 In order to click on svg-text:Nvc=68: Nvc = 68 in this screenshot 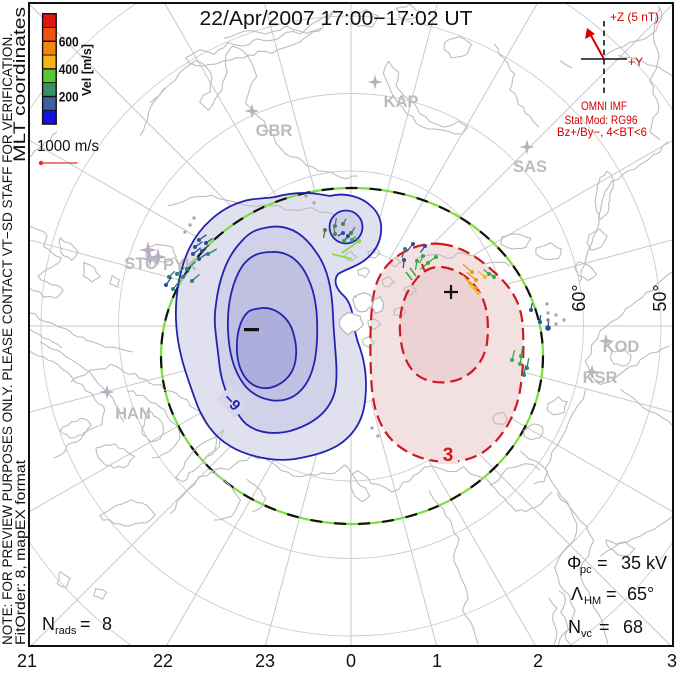, I will do `click(605, 628)`.